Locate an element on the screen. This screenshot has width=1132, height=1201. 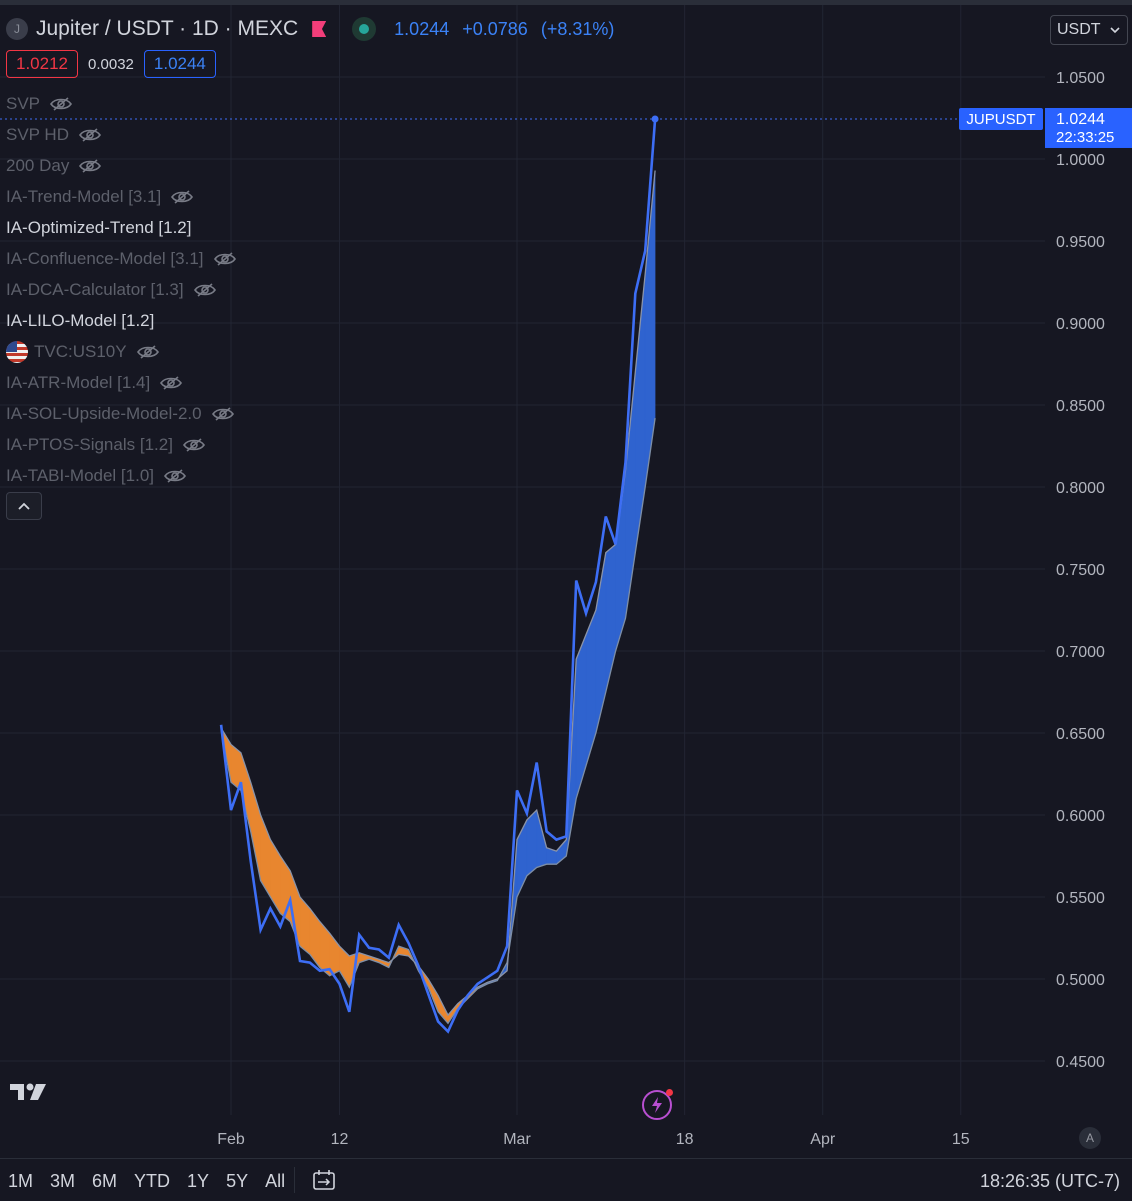
indicator-row: IA-PTOS-Signals [1.2] is located at coordinates (121, 444).